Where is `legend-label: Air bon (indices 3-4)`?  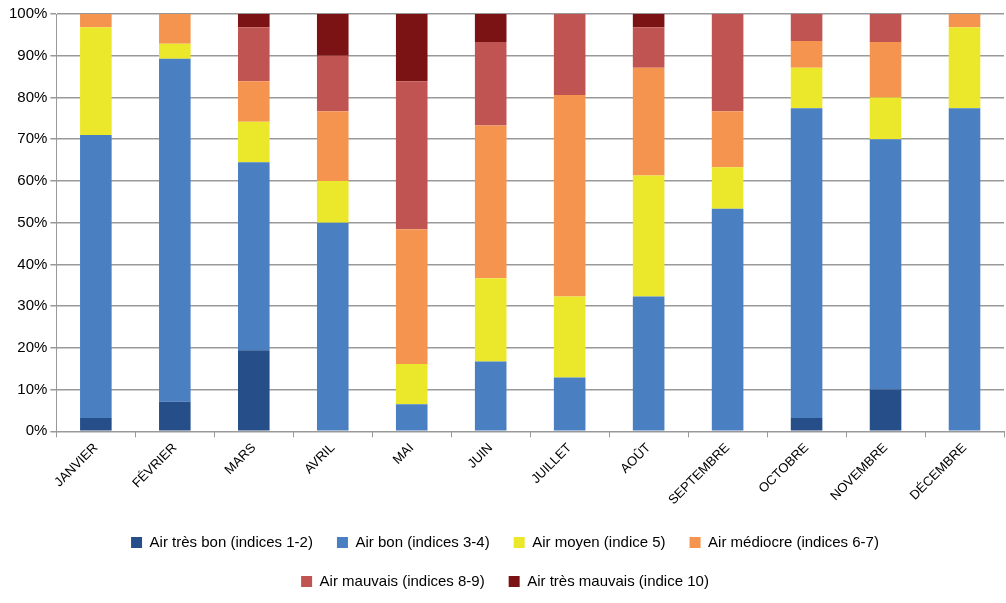 legend-label: Air bon (indices 3-4) is located at coordinates (422, 541).